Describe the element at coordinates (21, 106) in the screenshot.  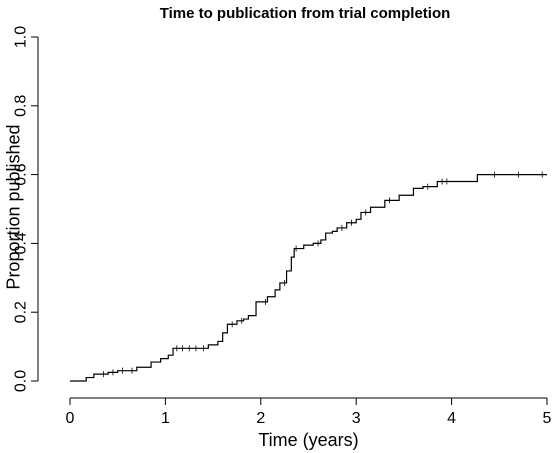
I see `y-tick-label: 0.8` at that location.